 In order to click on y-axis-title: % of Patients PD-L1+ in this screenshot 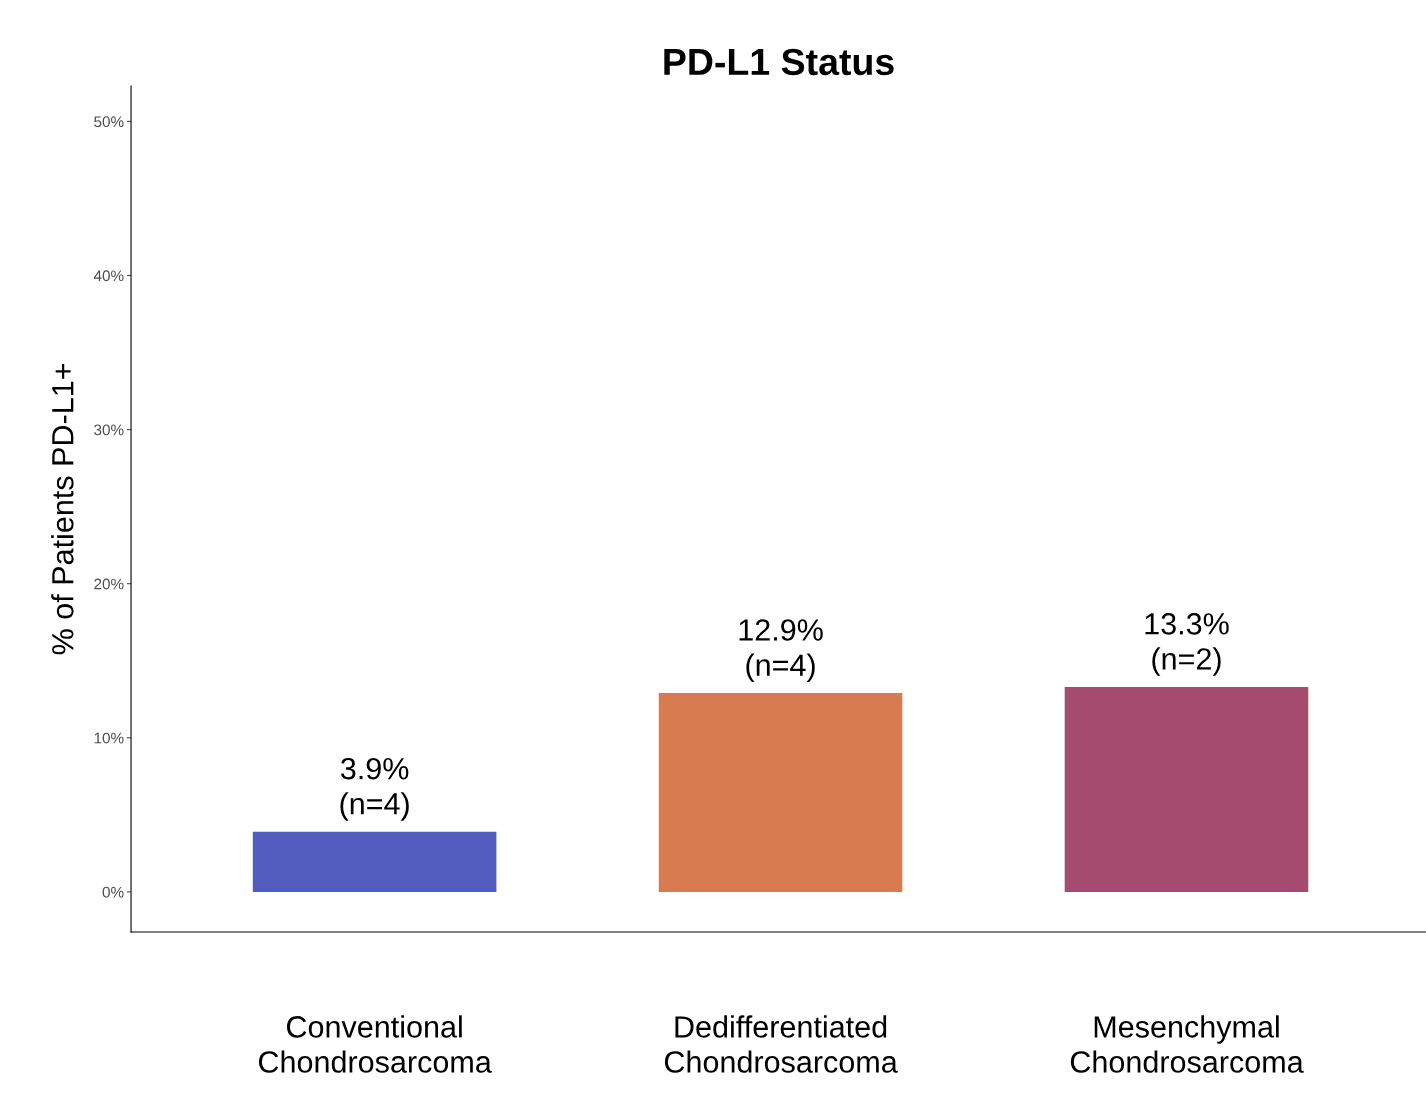, I will do `click(62, 509)`.